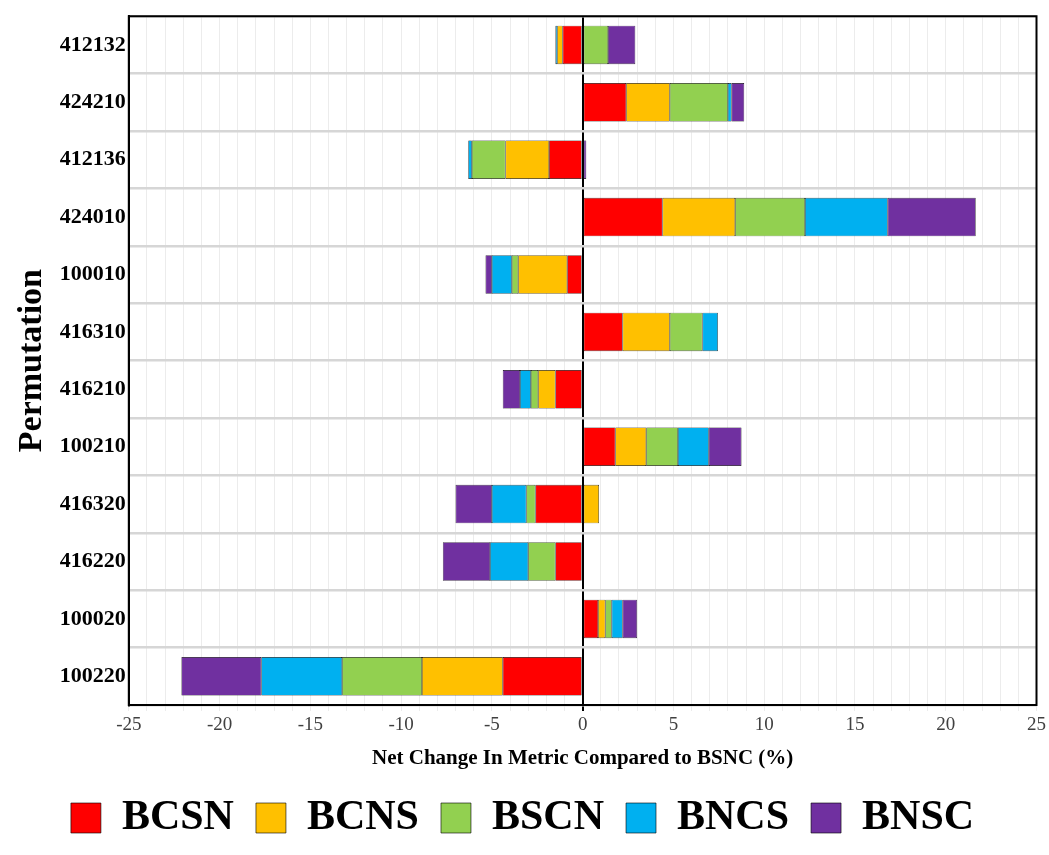 The image size is (1049, 855). I want to click on legend-label: BCNS, so click(362, 814).